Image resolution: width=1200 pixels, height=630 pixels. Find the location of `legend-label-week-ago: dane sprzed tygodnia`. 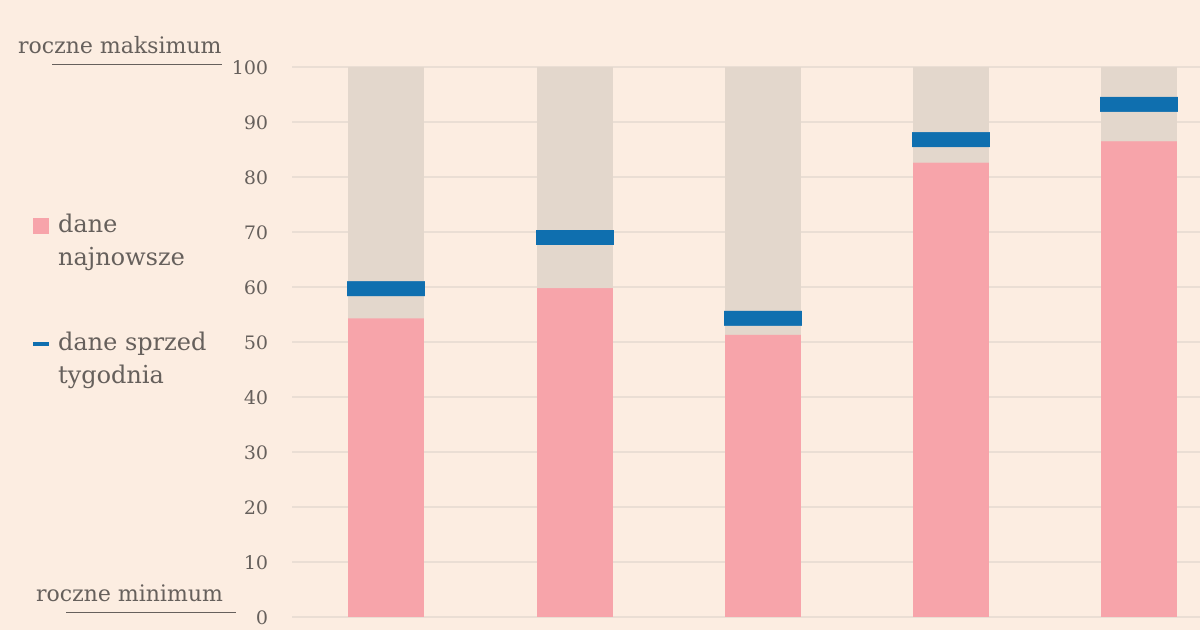

legend-label-week-ago: dane sprzed tygodnia is located at coordinates (132, 358).